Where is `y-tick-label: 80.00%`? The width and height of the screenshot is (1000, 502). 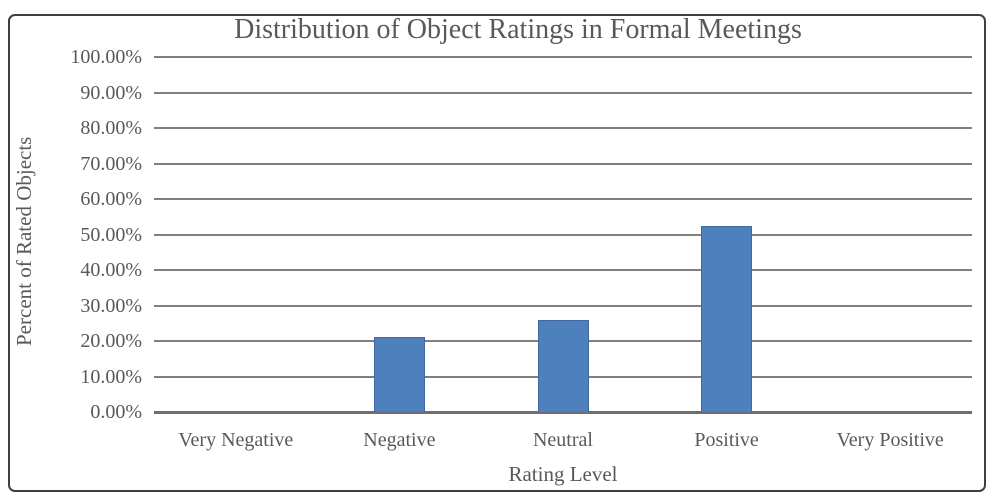 y-tick-label: 80.00% is located at coordinates (111, 128).